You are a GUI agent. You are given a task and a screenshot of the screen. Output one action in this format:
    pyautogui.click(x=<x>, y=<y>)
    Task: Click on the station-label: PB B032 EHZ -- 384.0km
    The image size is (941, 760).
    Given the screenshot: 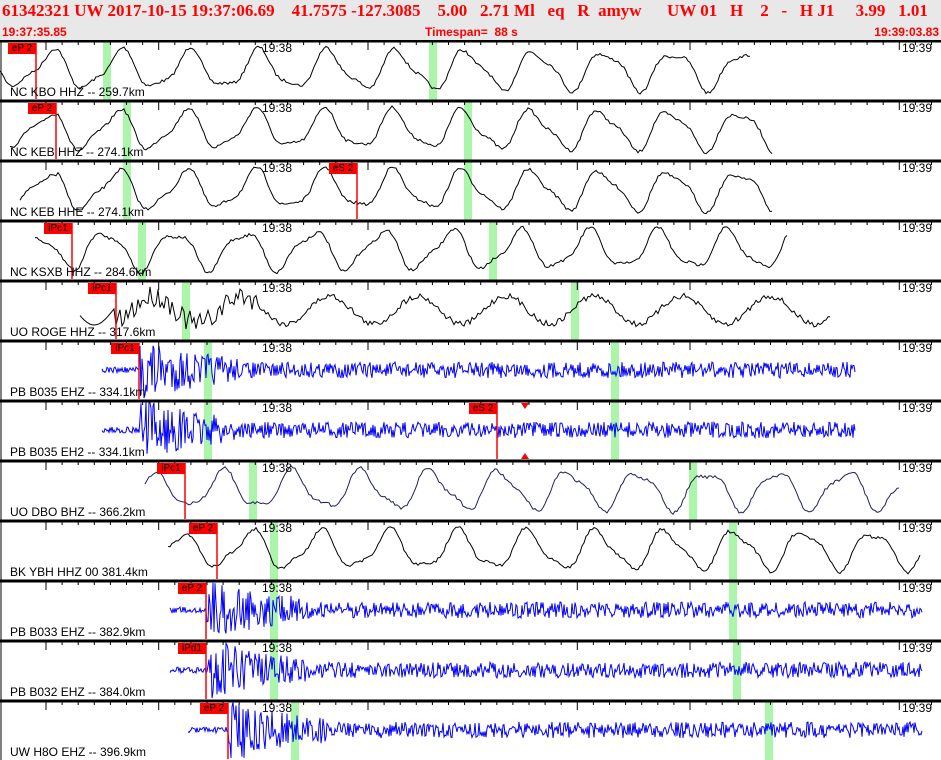 What is the action you would take?
    pyautogui.click(x=78, y=692)
    